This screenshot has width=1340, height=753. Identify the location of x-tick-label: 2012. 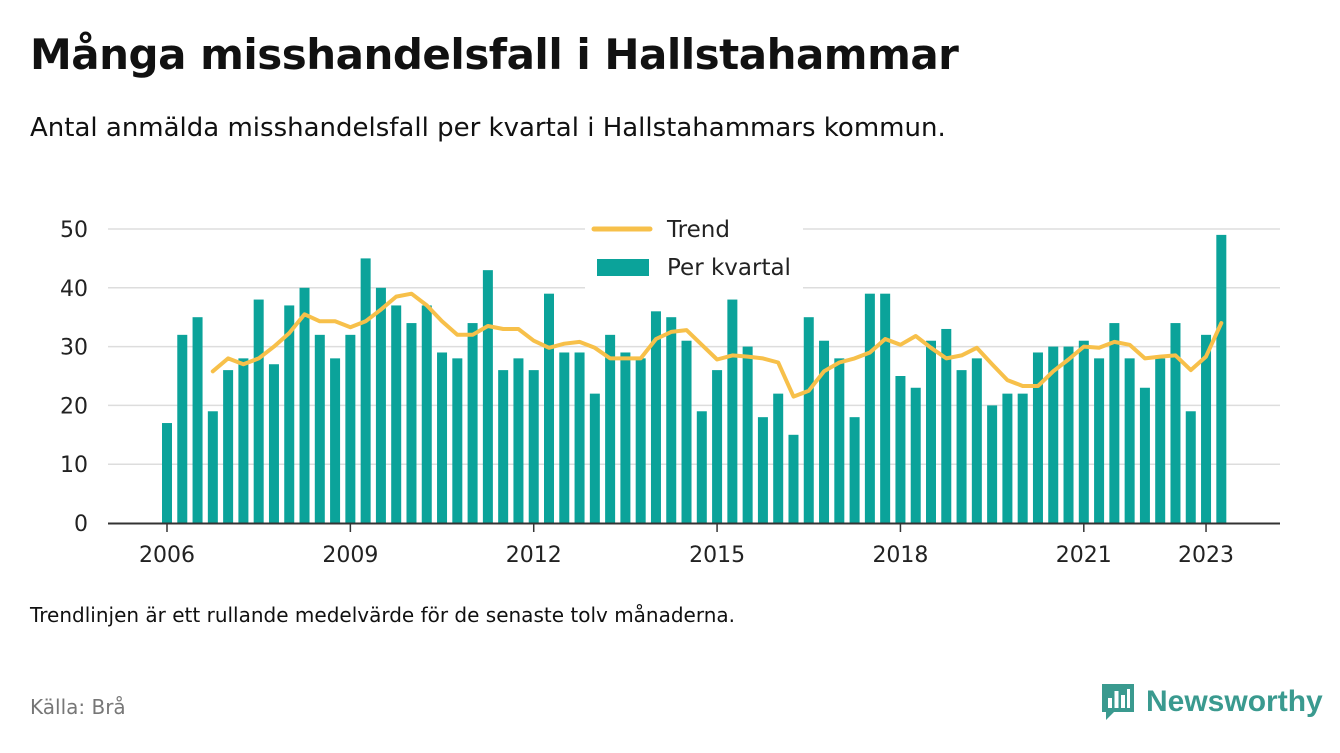
(534, 555).